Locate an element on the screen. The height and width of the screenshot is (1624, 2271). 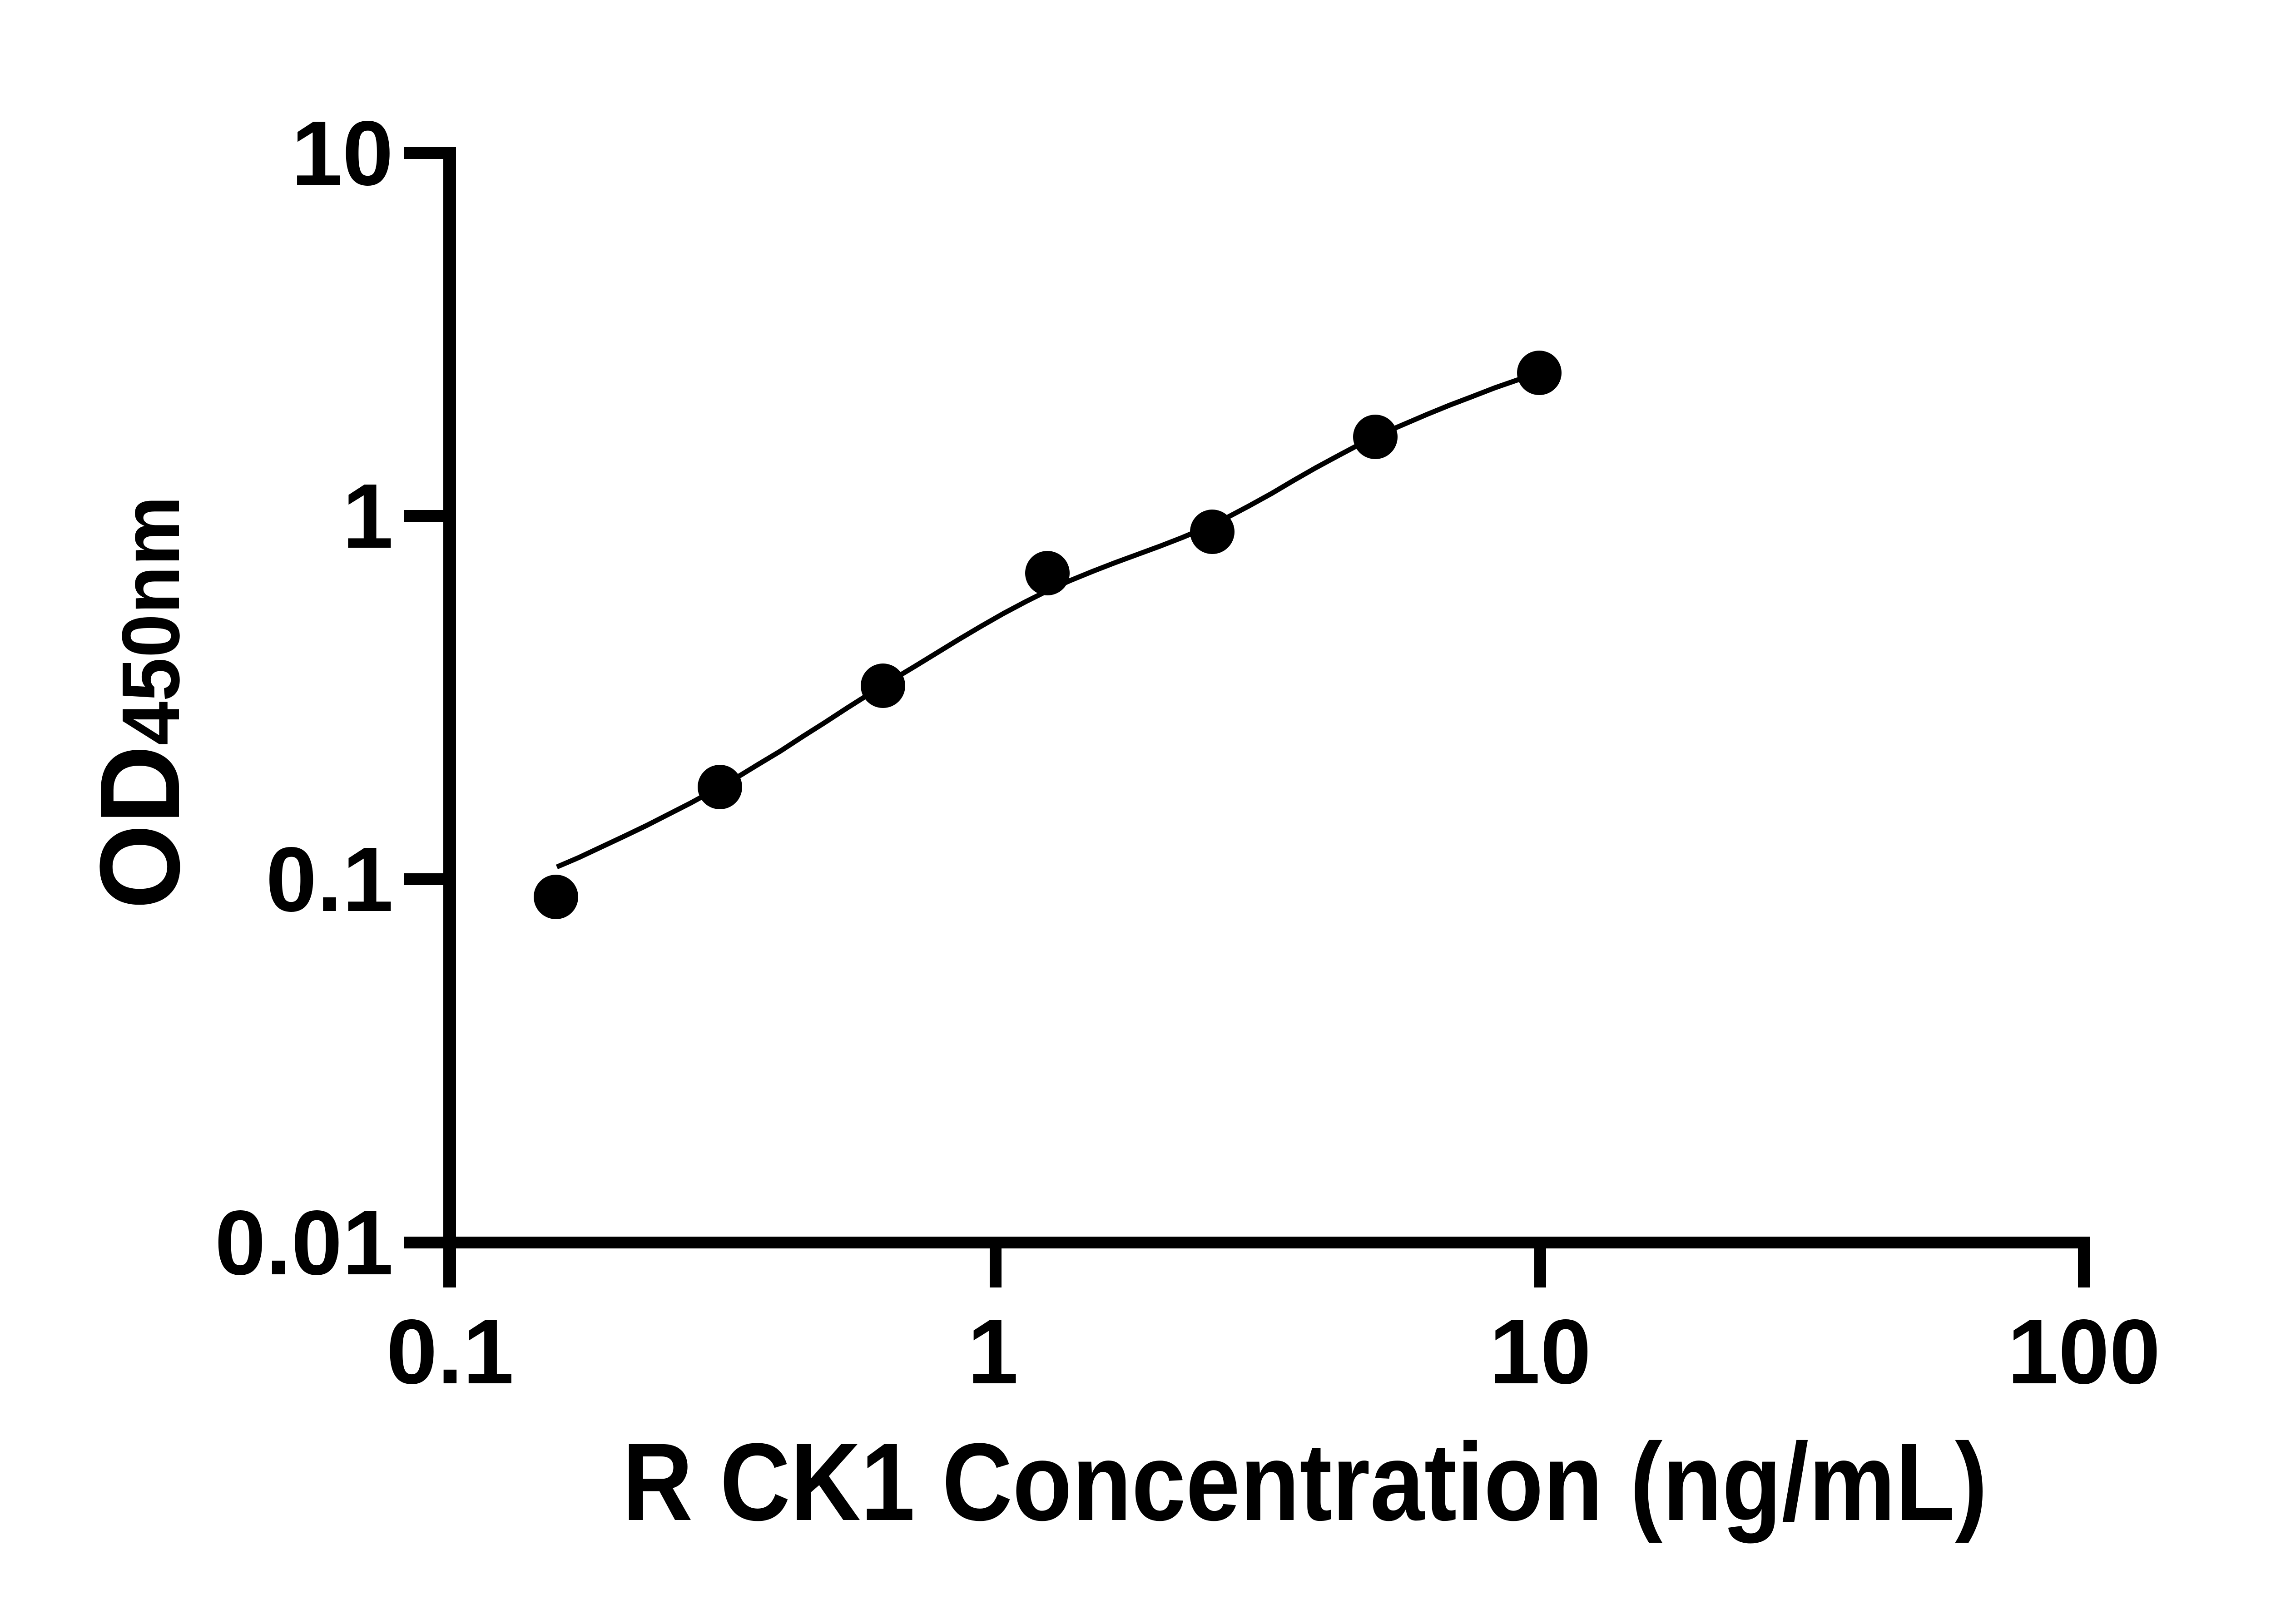
svg-text: R CK1 Concentration (ng/mL) is located at coordinates (1304, 1482).